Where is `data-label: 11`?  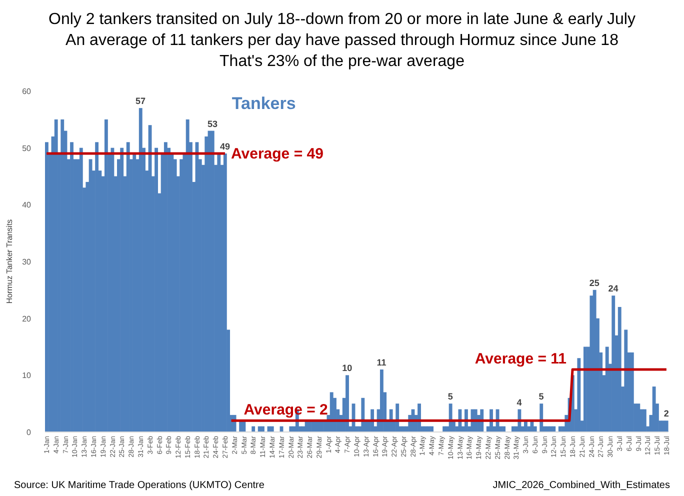
data-label: 11 is located at coordinates (381, 362).